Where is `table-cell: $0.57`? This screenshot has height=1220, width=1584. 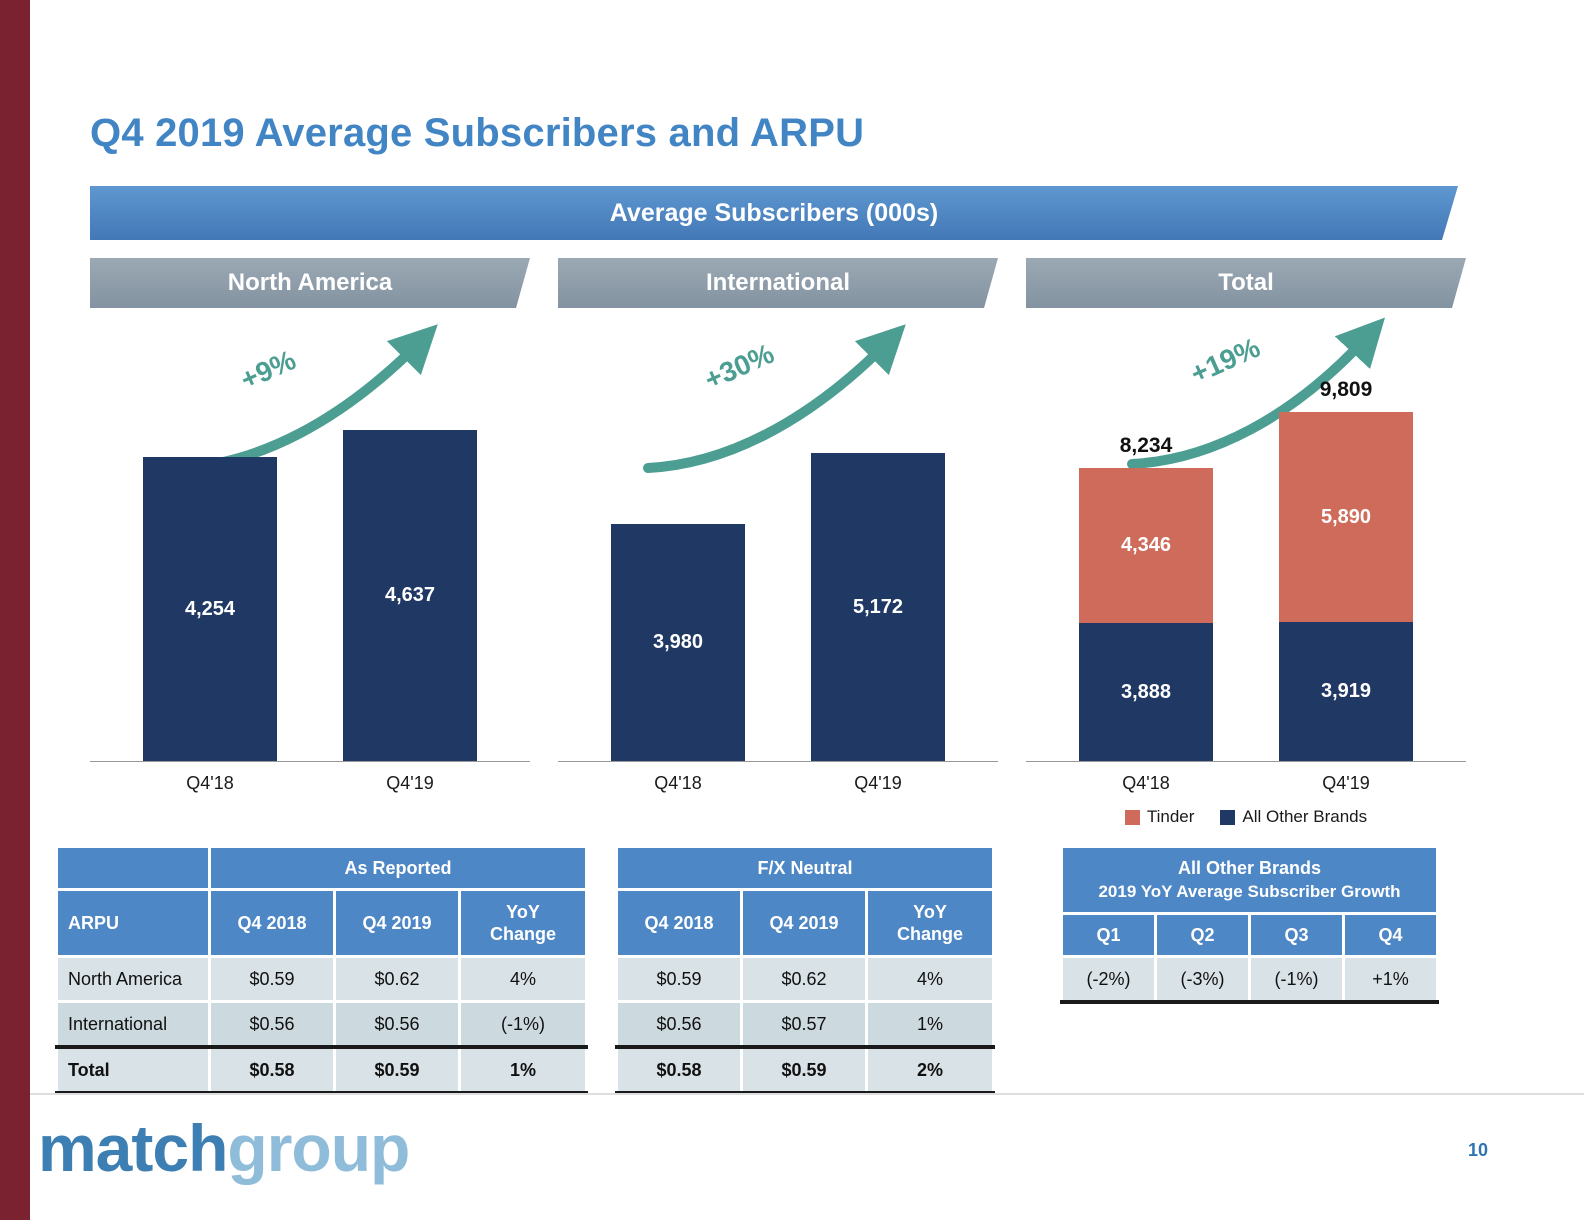
table-cell: $0.57 is located at coordinates (804, 1024).